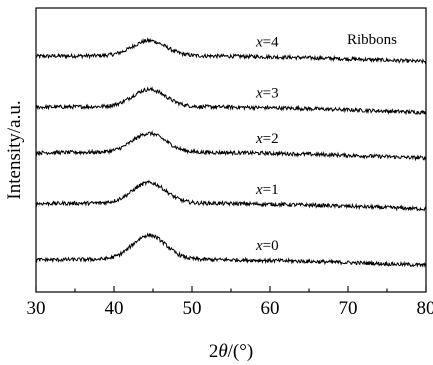  What do you see at coordinates (231, 250) in the screenshot?
I see `series-line-x=0` at bounding box center [231, 250].